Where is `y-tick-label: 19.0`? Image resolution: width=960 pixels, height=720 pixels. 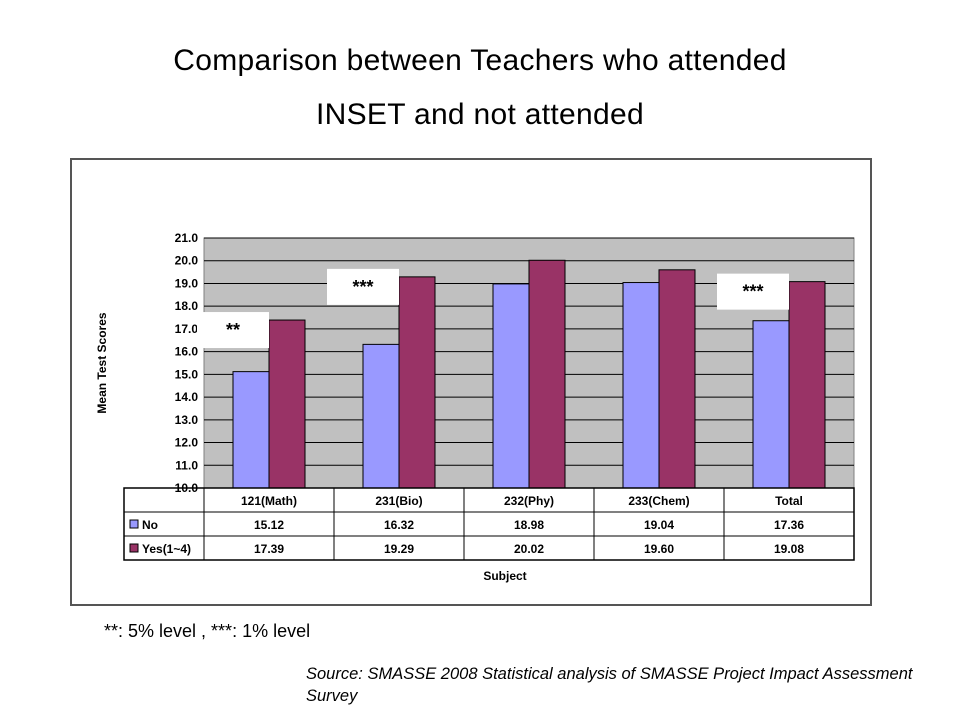
y-tick-label: 19.0 is located at coordinates (187, 283).